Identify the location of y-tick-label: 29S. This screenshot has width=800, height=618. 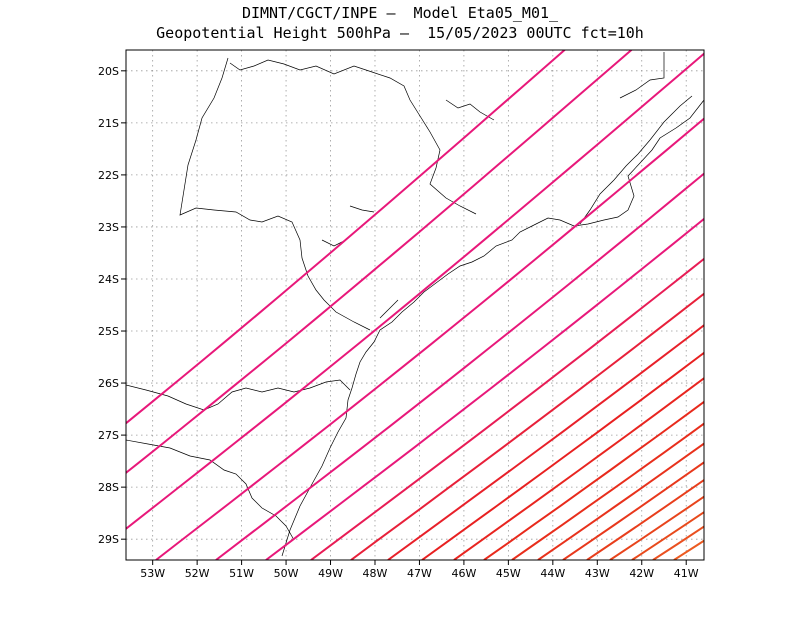
(108, 539).